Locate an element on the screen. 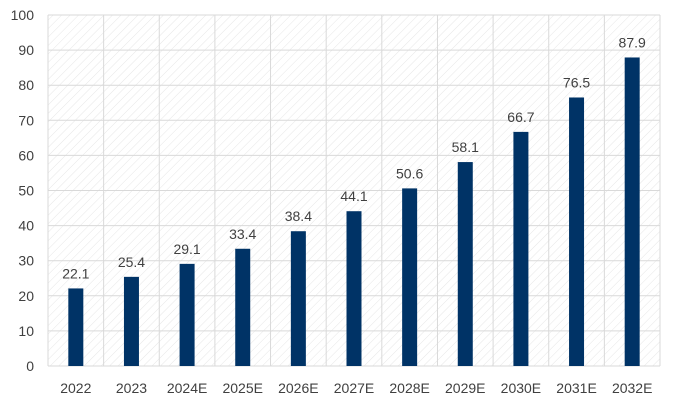 The height and width of the screenshot is (410, 682). bar-2024E is located at coordinates (187, 314).